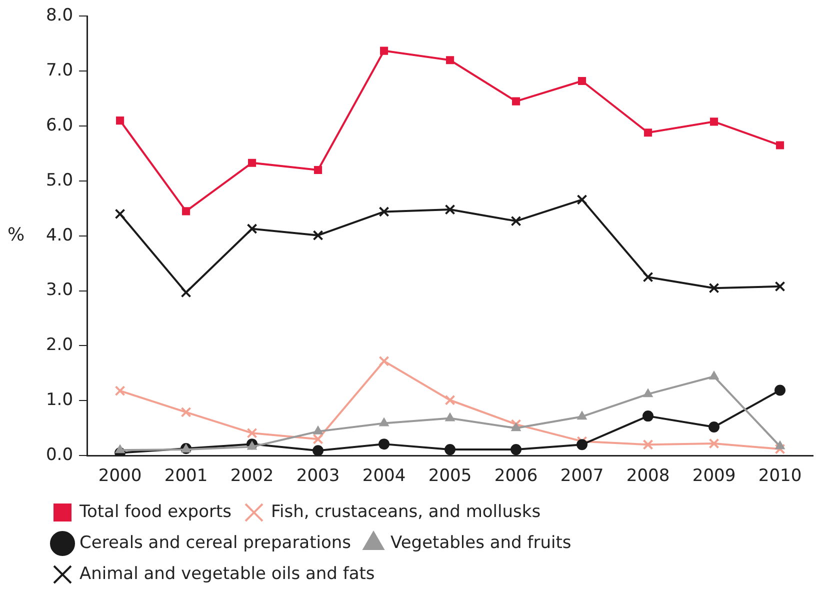 Image resolution: width=838 pixels, height=598 pixels. What do you see at coordinates (227, 574) in the screenshot?
I see `legend-label: Animal and vegetable oils and fats` at bounding box center [227, 574].